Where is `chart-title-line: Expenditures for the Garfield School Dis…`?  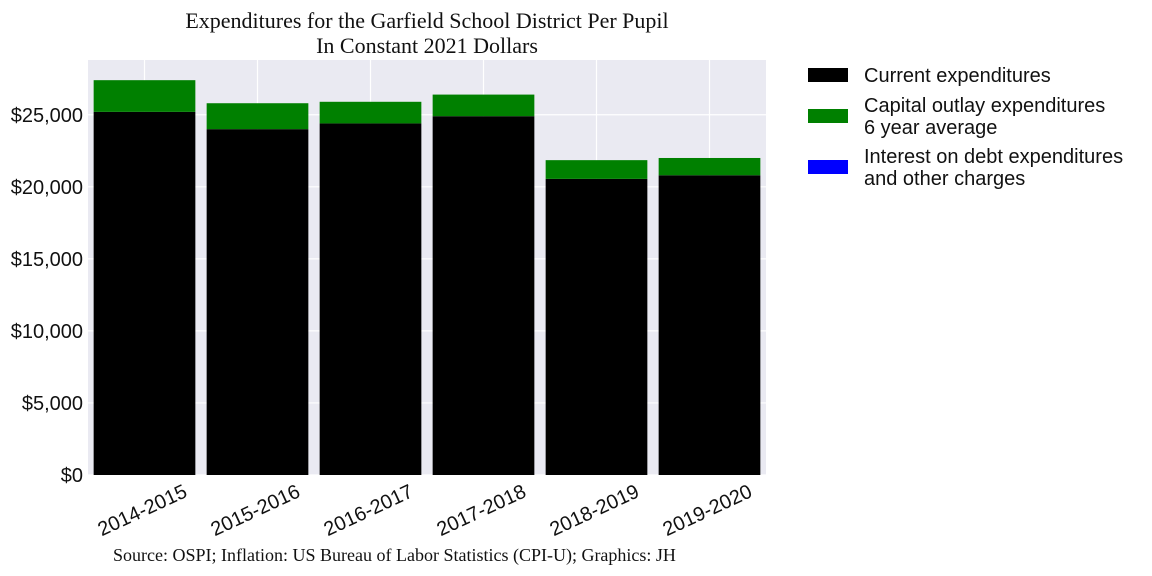 chart-title-line: Expenditures for the Garfield School Dis… is located at coordinates (426, 20).